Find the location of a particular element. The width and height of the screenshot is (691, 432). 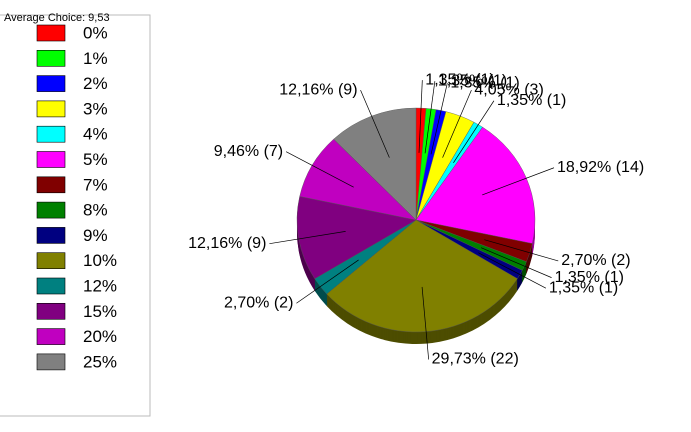

legend-label: 5% is located at coordinates (95, 159).